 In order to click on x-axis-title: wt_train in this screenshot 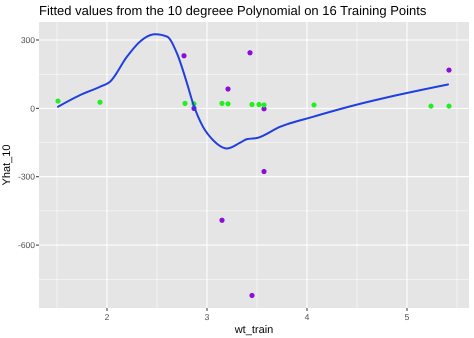, I will do `click(254, 330)`.